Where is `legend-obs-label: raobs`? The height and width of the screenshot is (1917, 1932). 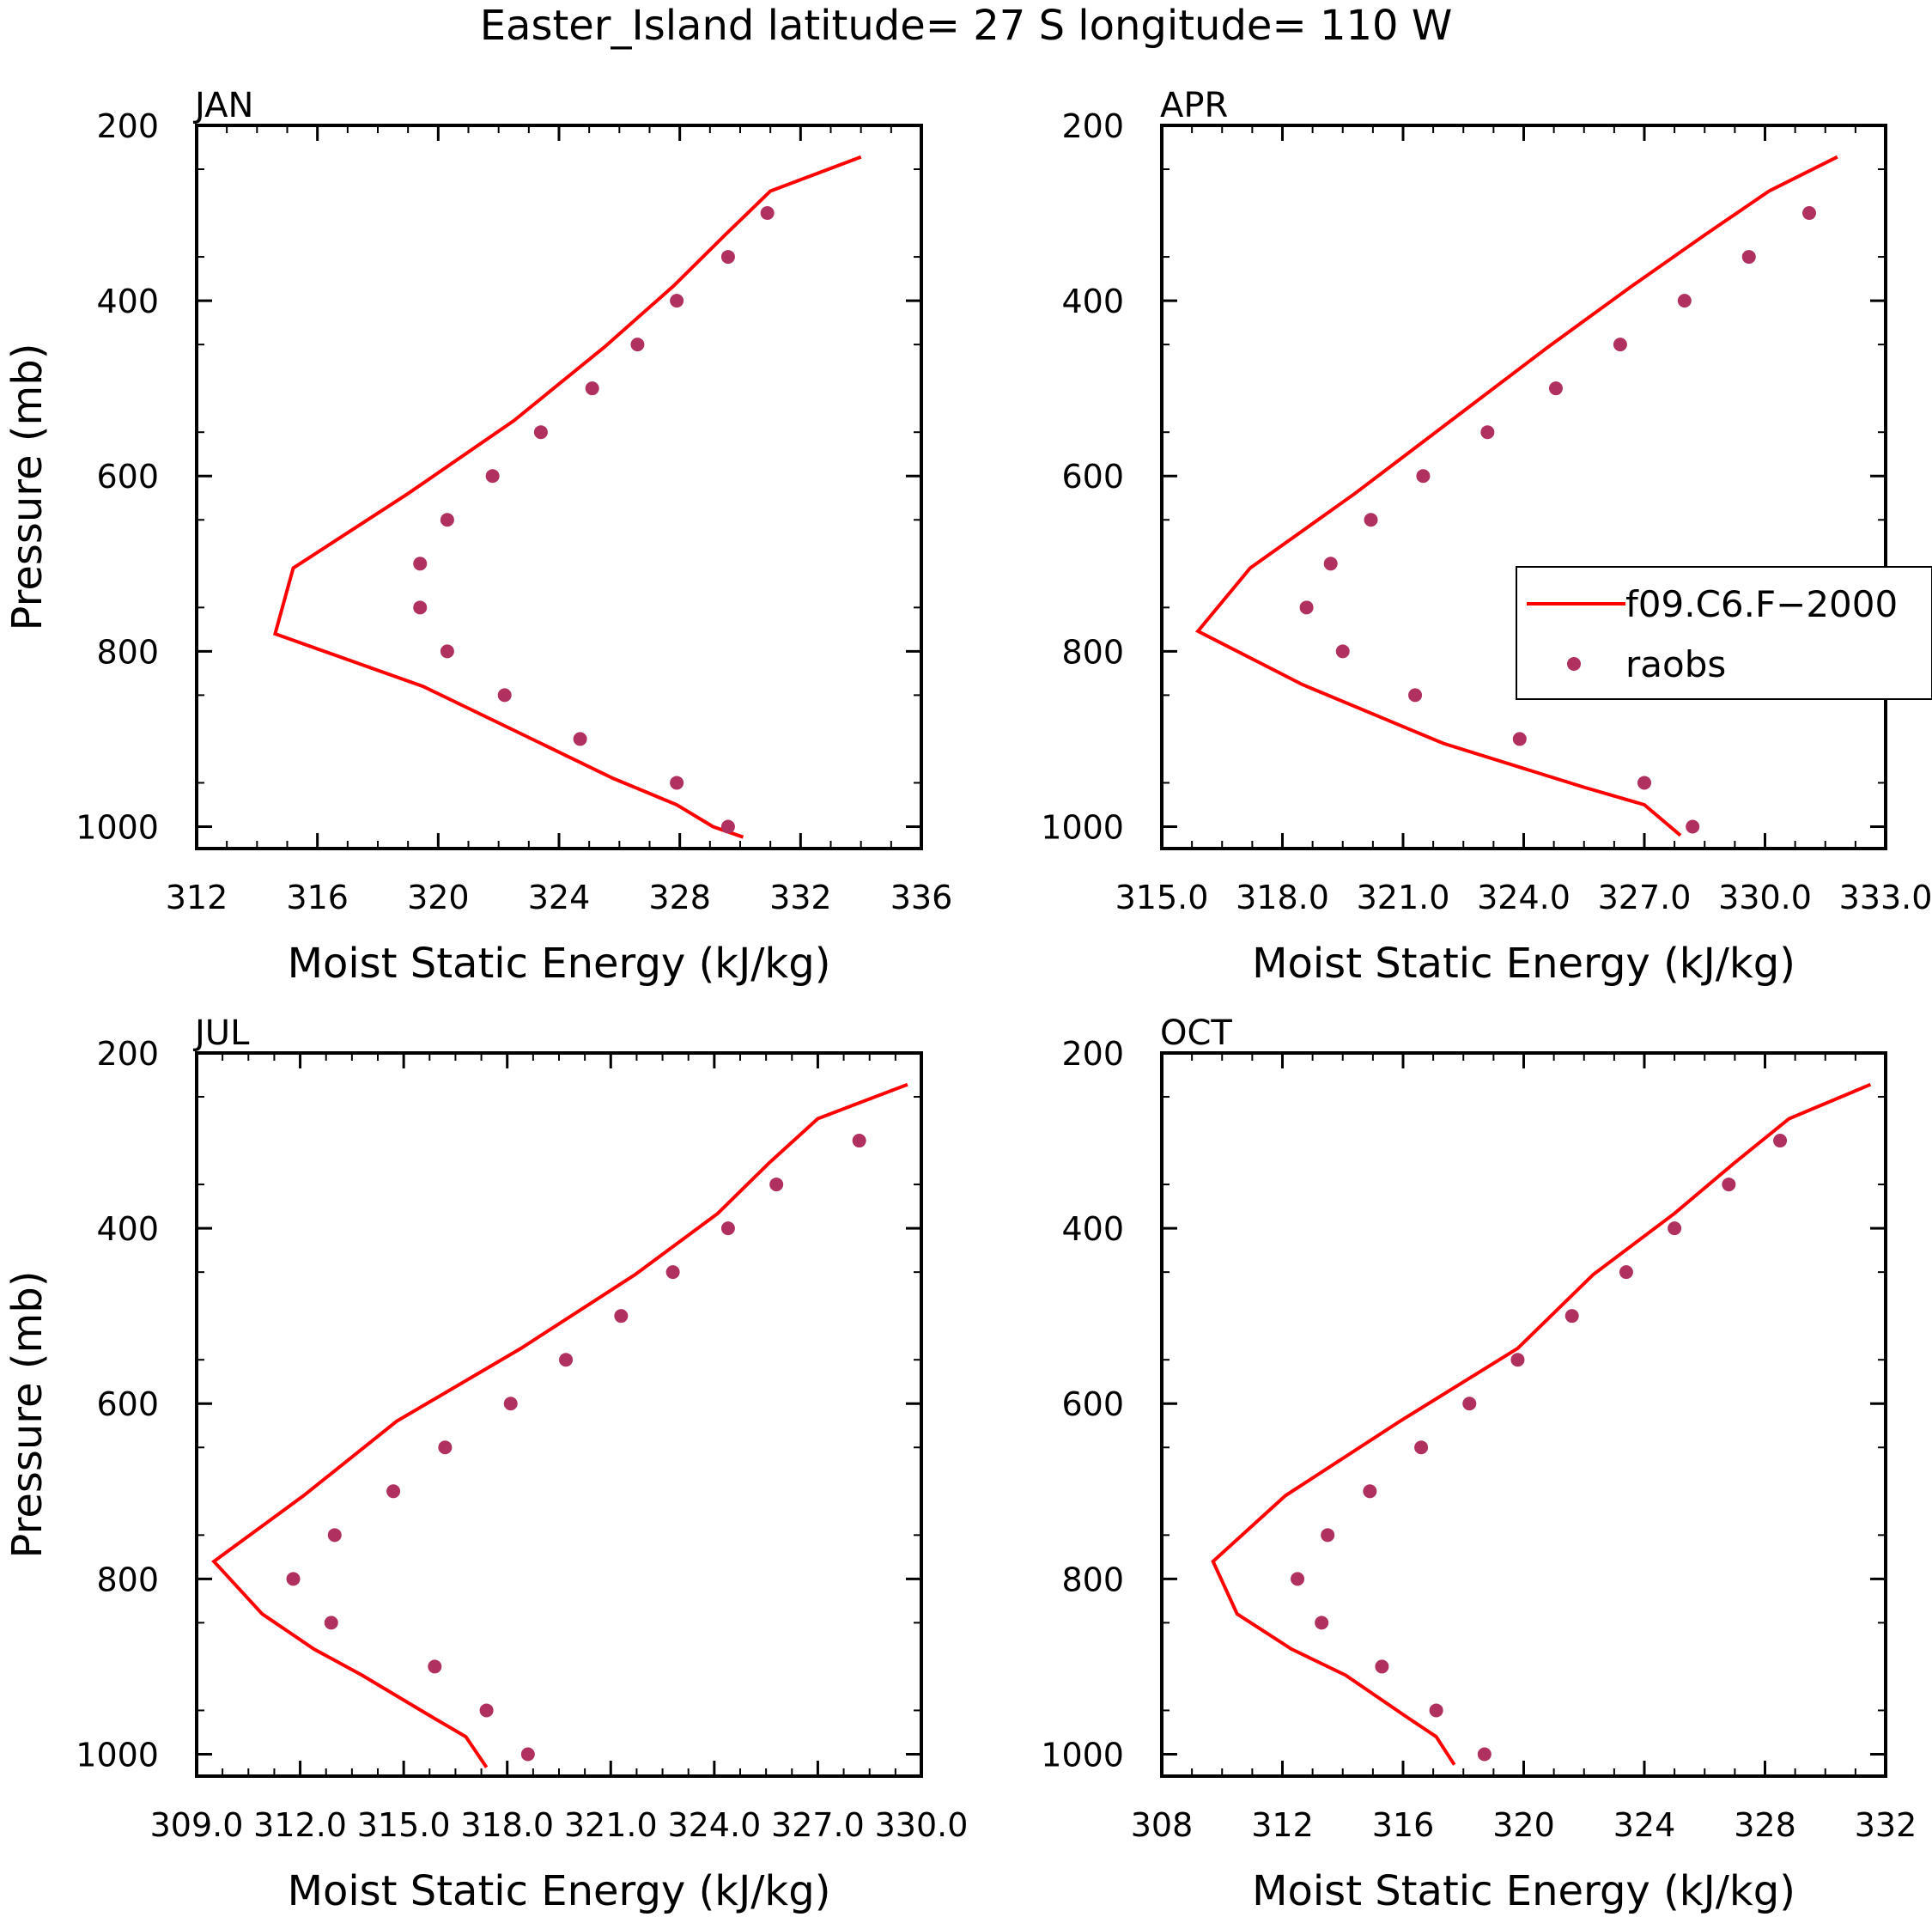
legend-obs-label: raobs is located at coordinates (1675, 664).